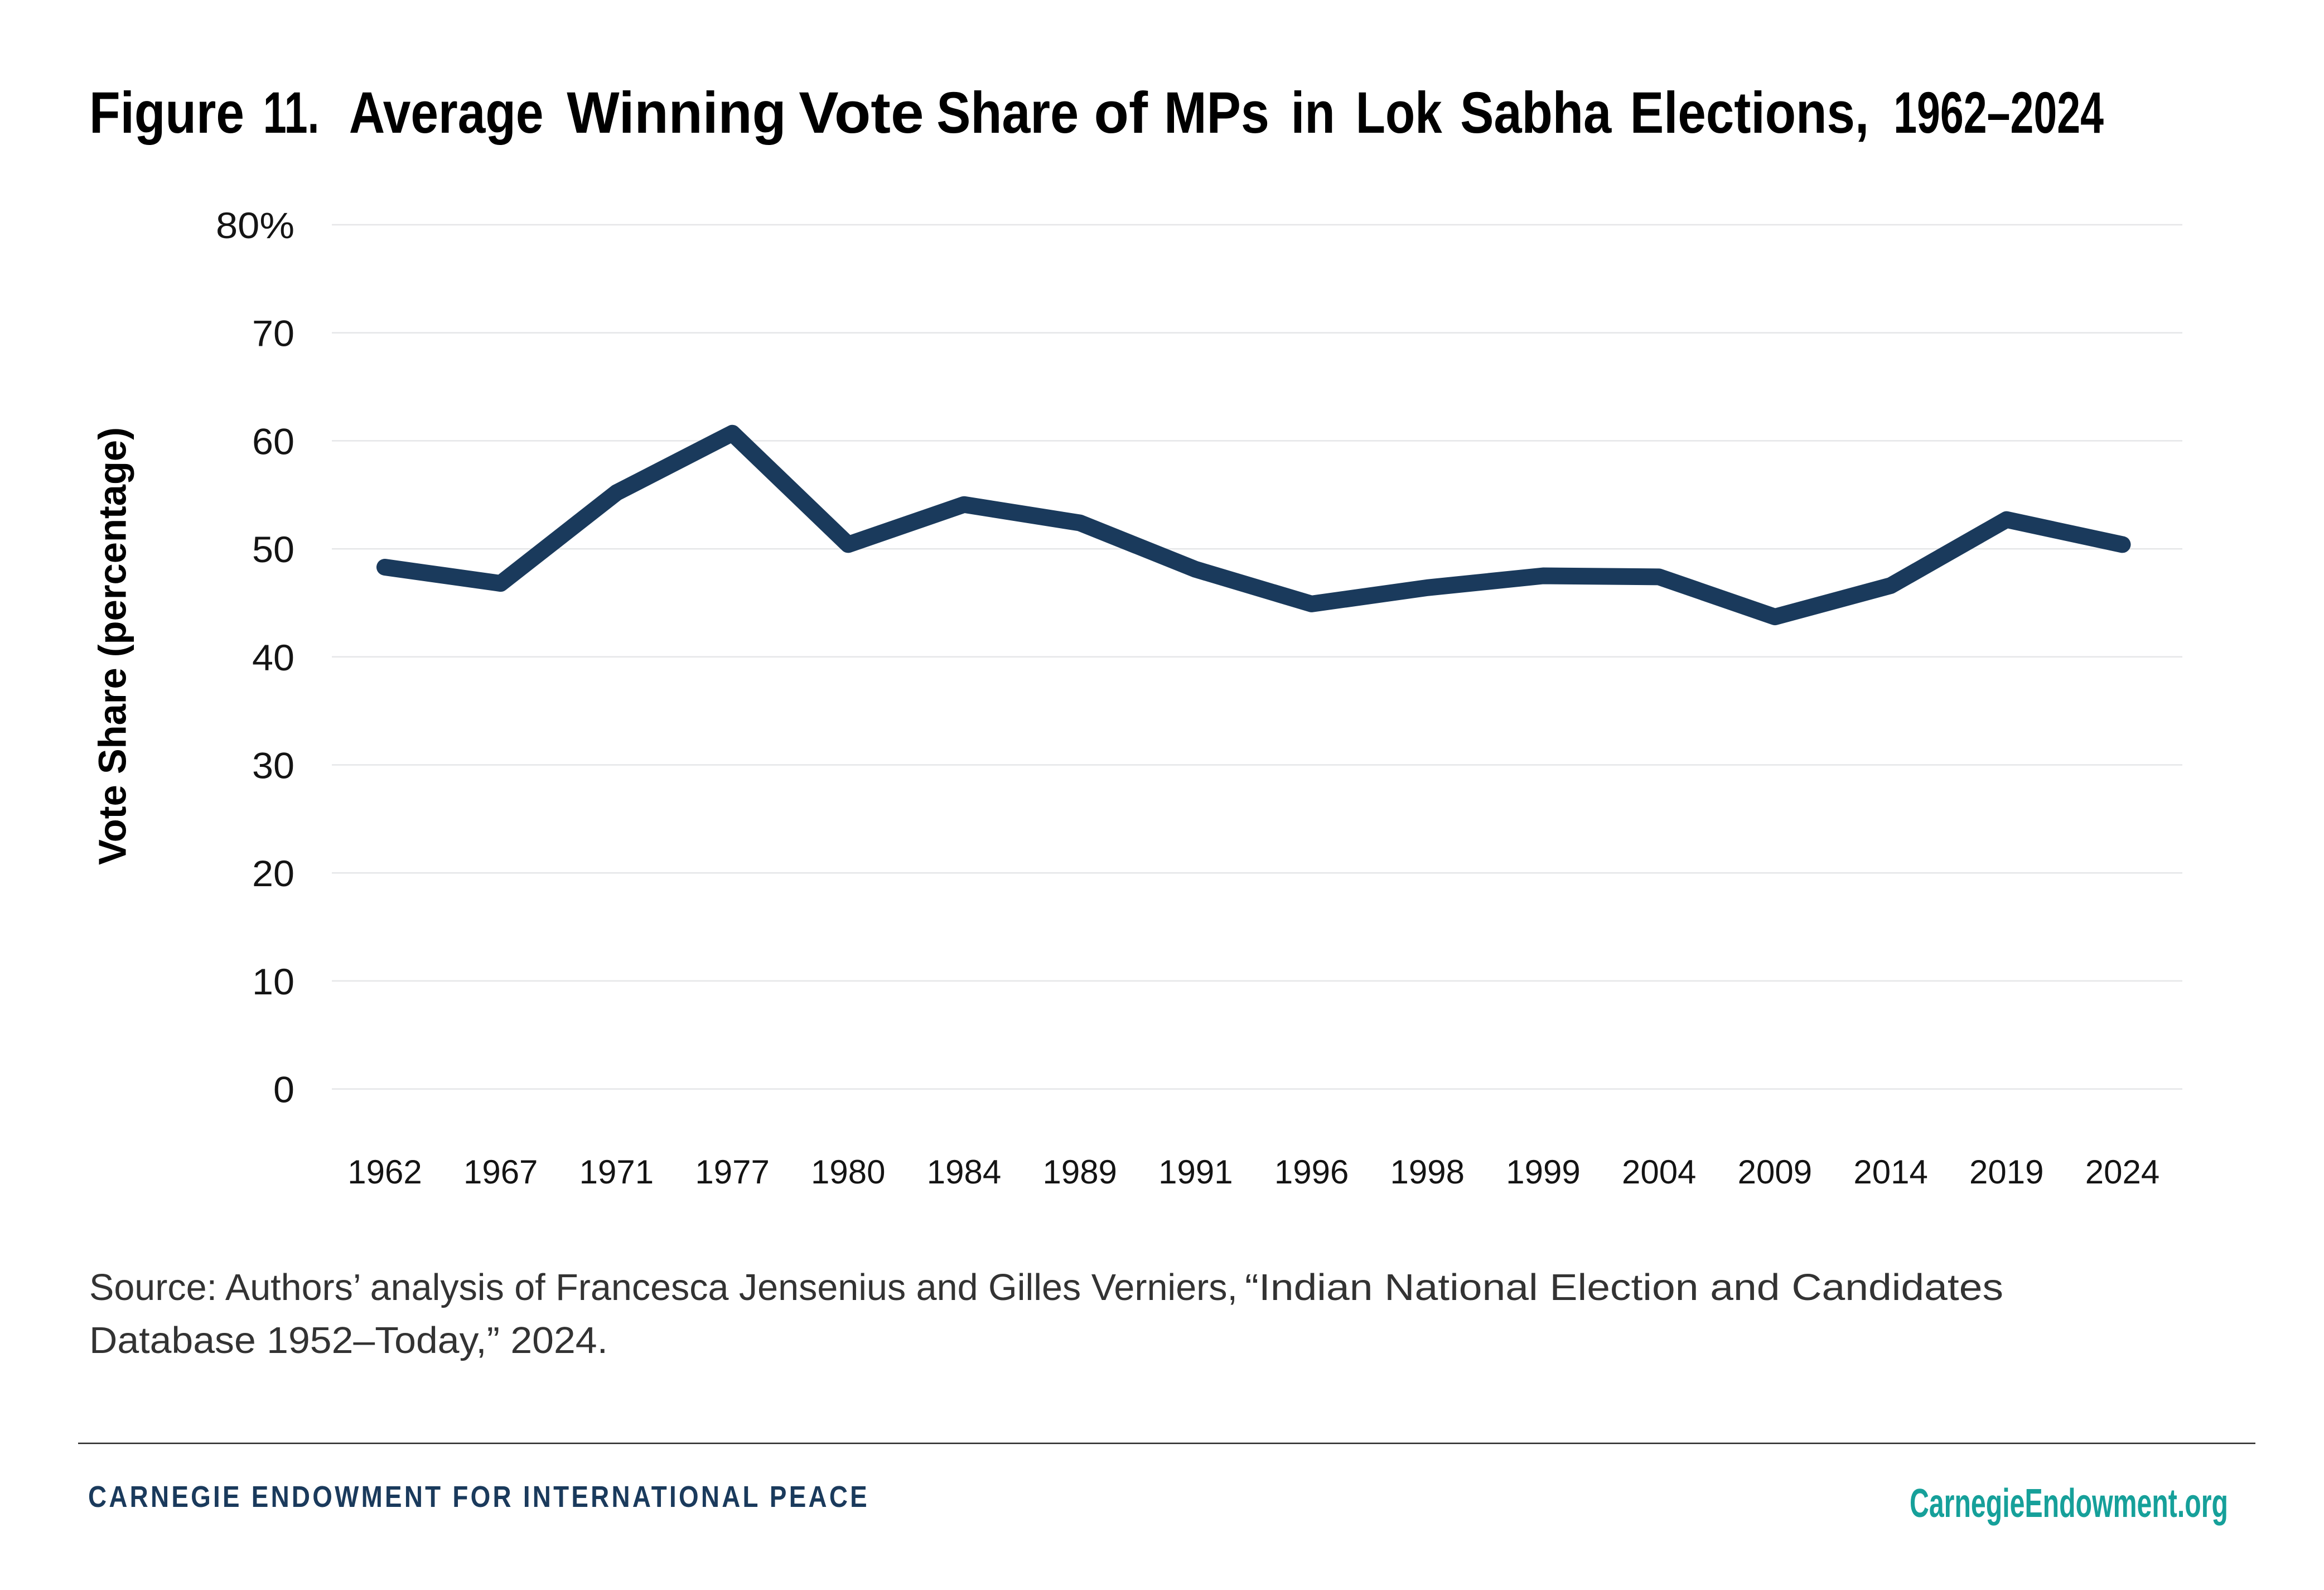 The width and height of the screenshot is (2324, 1590). I want to click on svg-text: 1977, so click(732, 1172).